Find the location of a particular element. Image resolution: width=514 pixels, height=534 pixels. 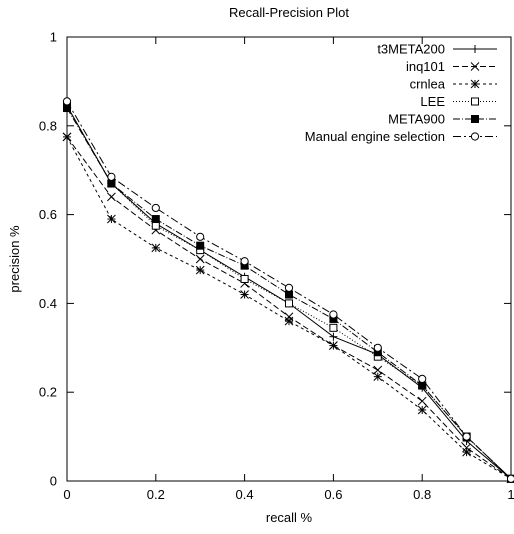

y-axis-label: precision % is located at coordinates (14, 259).